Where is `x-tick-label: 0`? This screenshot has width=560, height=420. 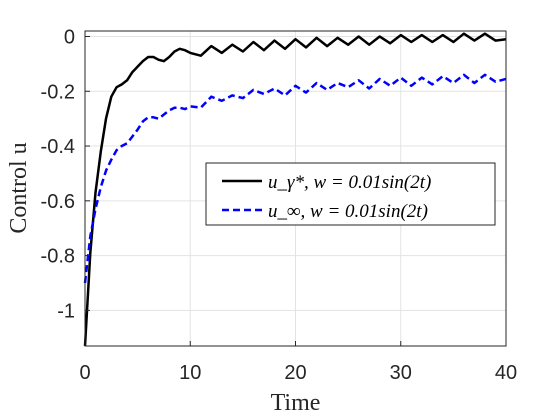 x-tick-label: 0 is located at coordinates (84, 373).